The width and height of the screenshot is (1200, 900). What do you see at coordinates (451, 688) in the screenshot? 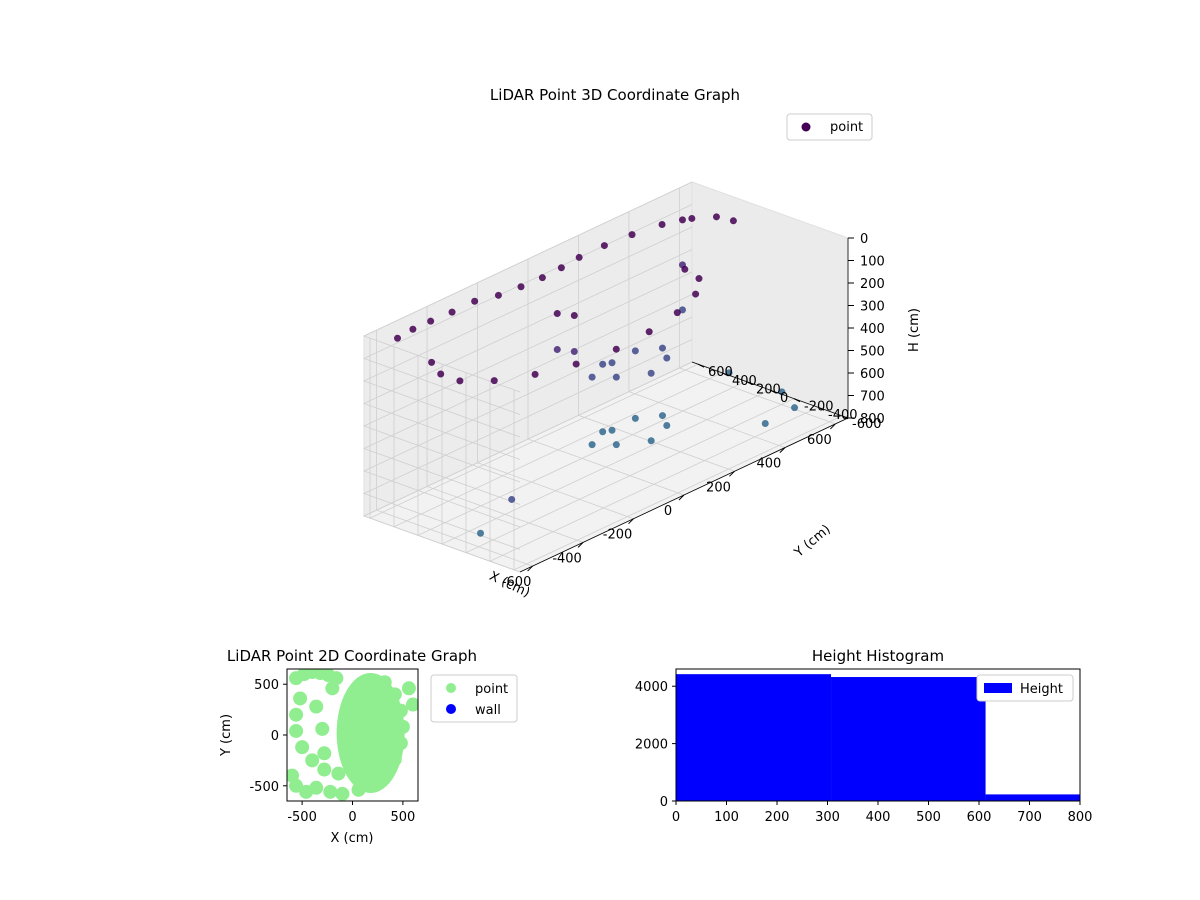
I see `chart-2d-legend-marker-point` at bounding box center [451, 688].